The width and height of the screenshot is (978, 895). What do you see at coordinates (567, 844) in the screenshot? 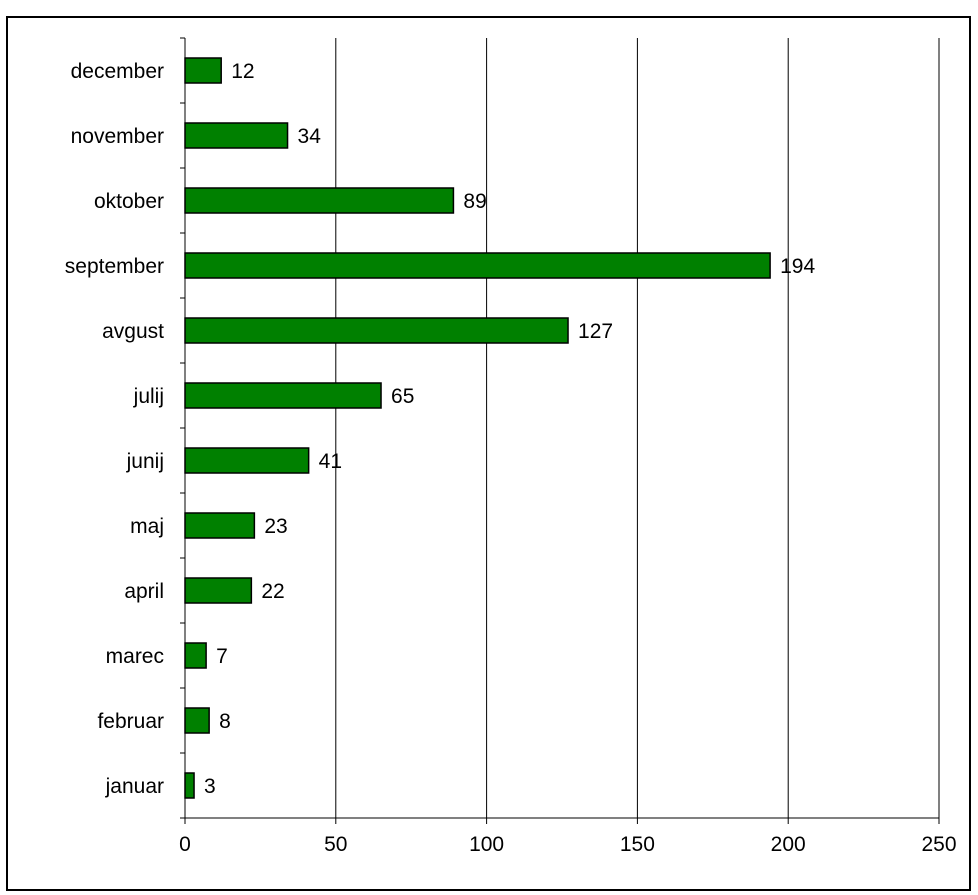
I see `x-tick-labels: 0 50 100 150 200 250` at bounding box center [567, 844].